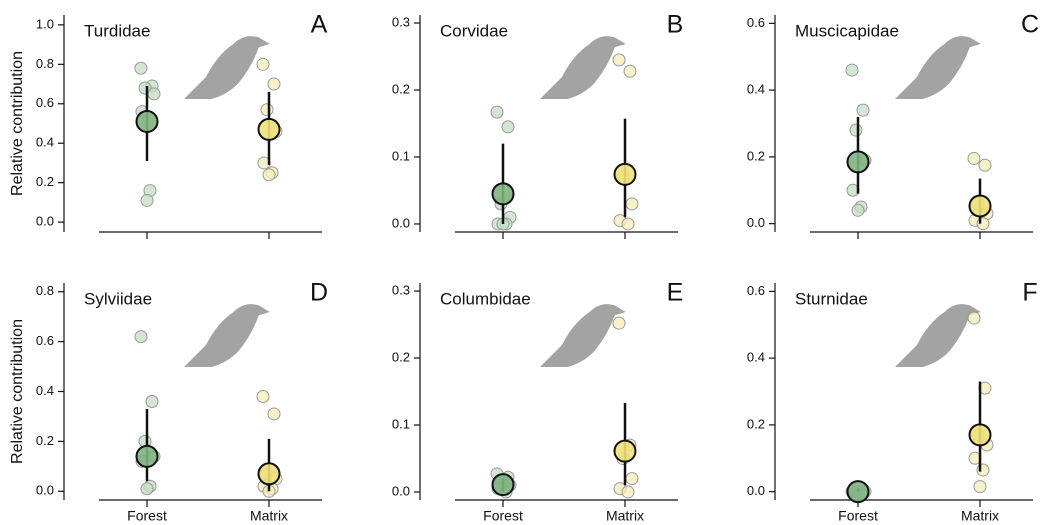 The height and width of the screenshot is (525, 1045). Describe the element at coordinates (1030, 25) in the screenshot. I see `panel-letter: C` at that location.